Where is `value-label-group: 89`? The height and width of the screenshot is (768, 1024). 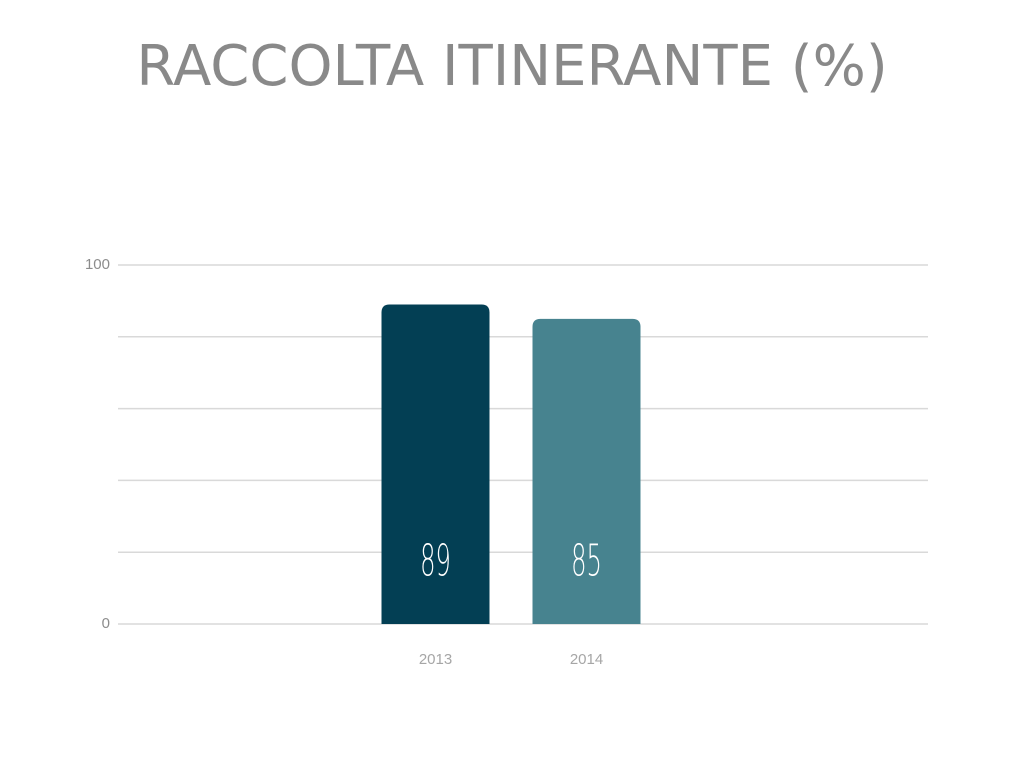
value-label-group: 89 is located at coordinates (435, 561).